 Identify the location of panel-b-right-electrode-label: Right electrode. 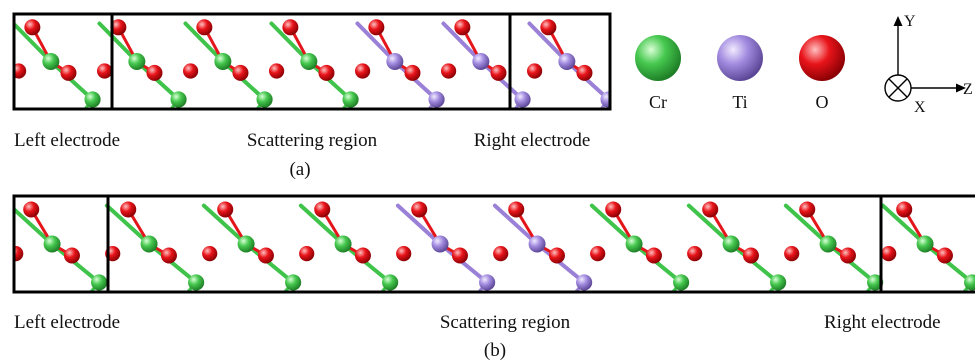
(882, 322).